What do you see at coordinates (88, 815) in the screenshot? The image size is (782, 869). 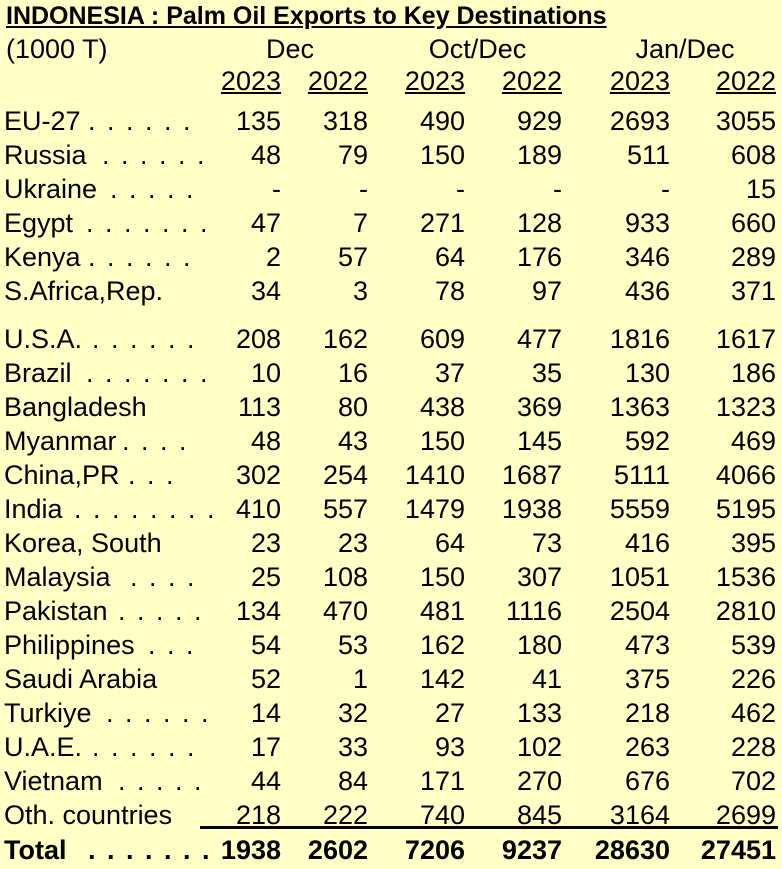 I see `country-label: Oth. countries` at bounding box center [88, 815].